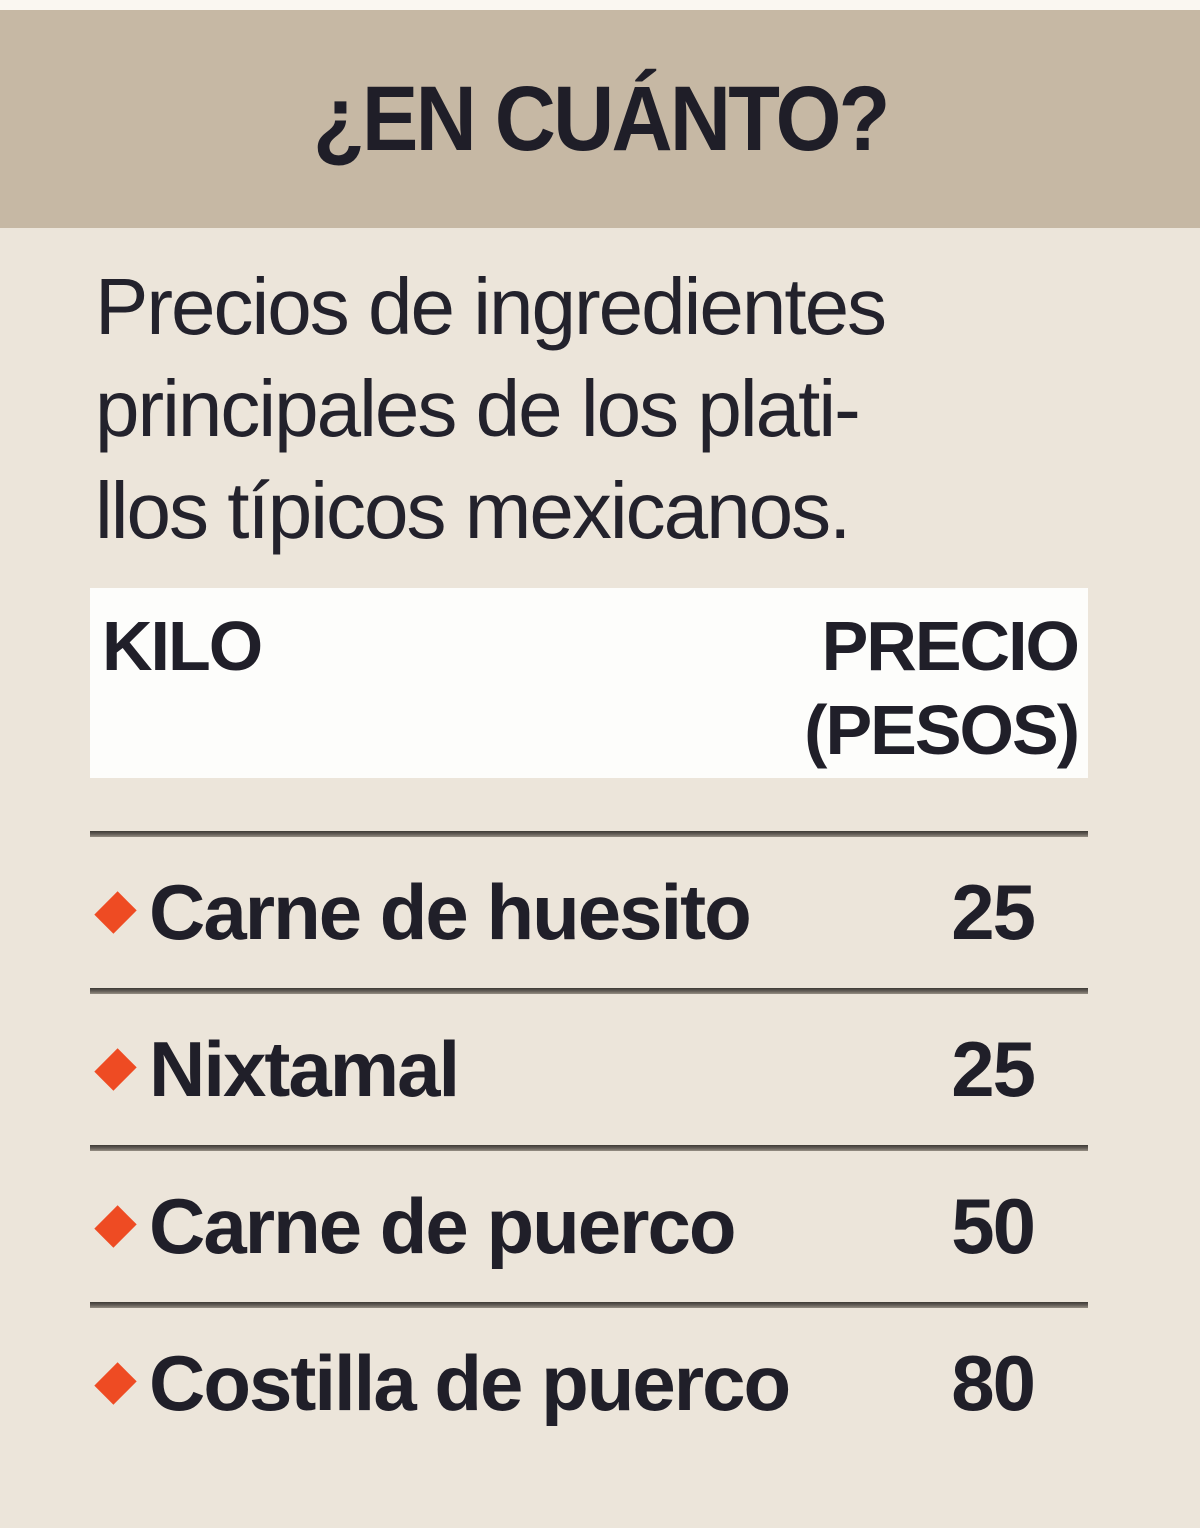  I want to click on table-row: Nixtamal 25, so click(589, 1069).